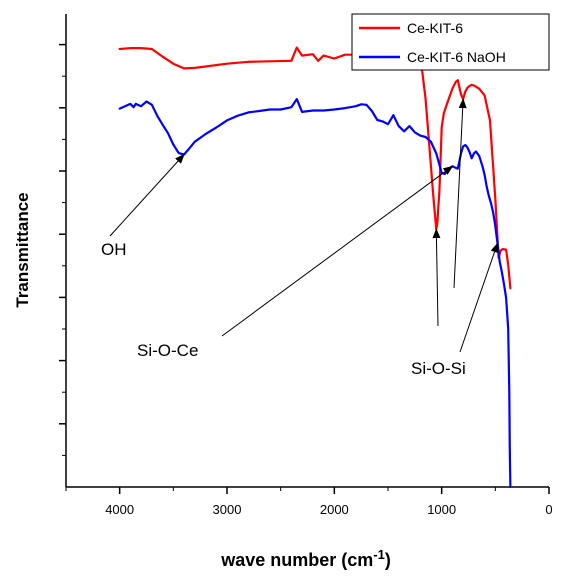 The width and height of the screenshot is (571, 587). Describe the element at coordinates (441, 509) in the screenshot. I see `x-tick-label: 1000` at that location.